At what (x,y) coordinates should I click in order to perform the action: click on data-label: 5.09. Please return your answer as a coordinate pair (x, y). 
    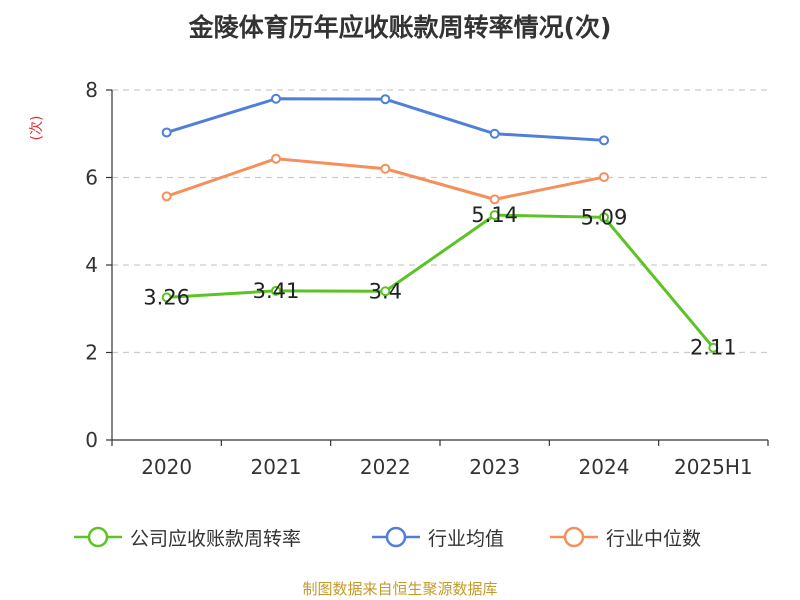
    Looking at the image, I should click on (604, 217).